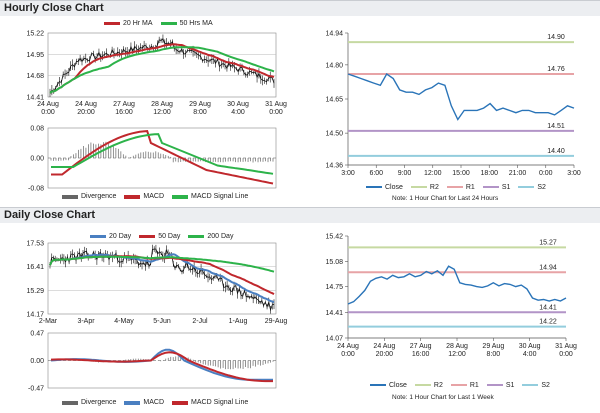  What do you see at coordinates (220, 236) in the screenshot?
I see `legend-label: 200 Day` at bounding box center [220, 236].